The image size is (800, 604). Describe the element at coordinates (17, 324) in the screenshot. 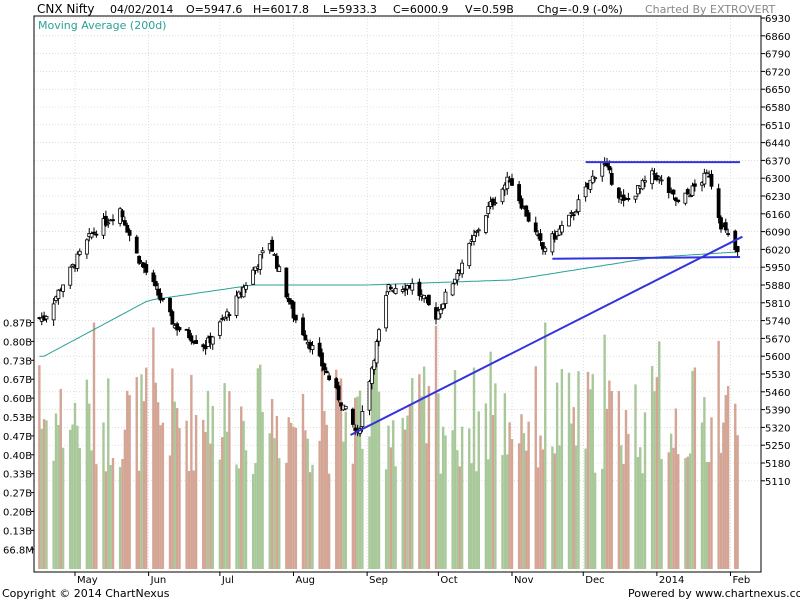

I see `volume-tick-label: 0.87B` at that location.